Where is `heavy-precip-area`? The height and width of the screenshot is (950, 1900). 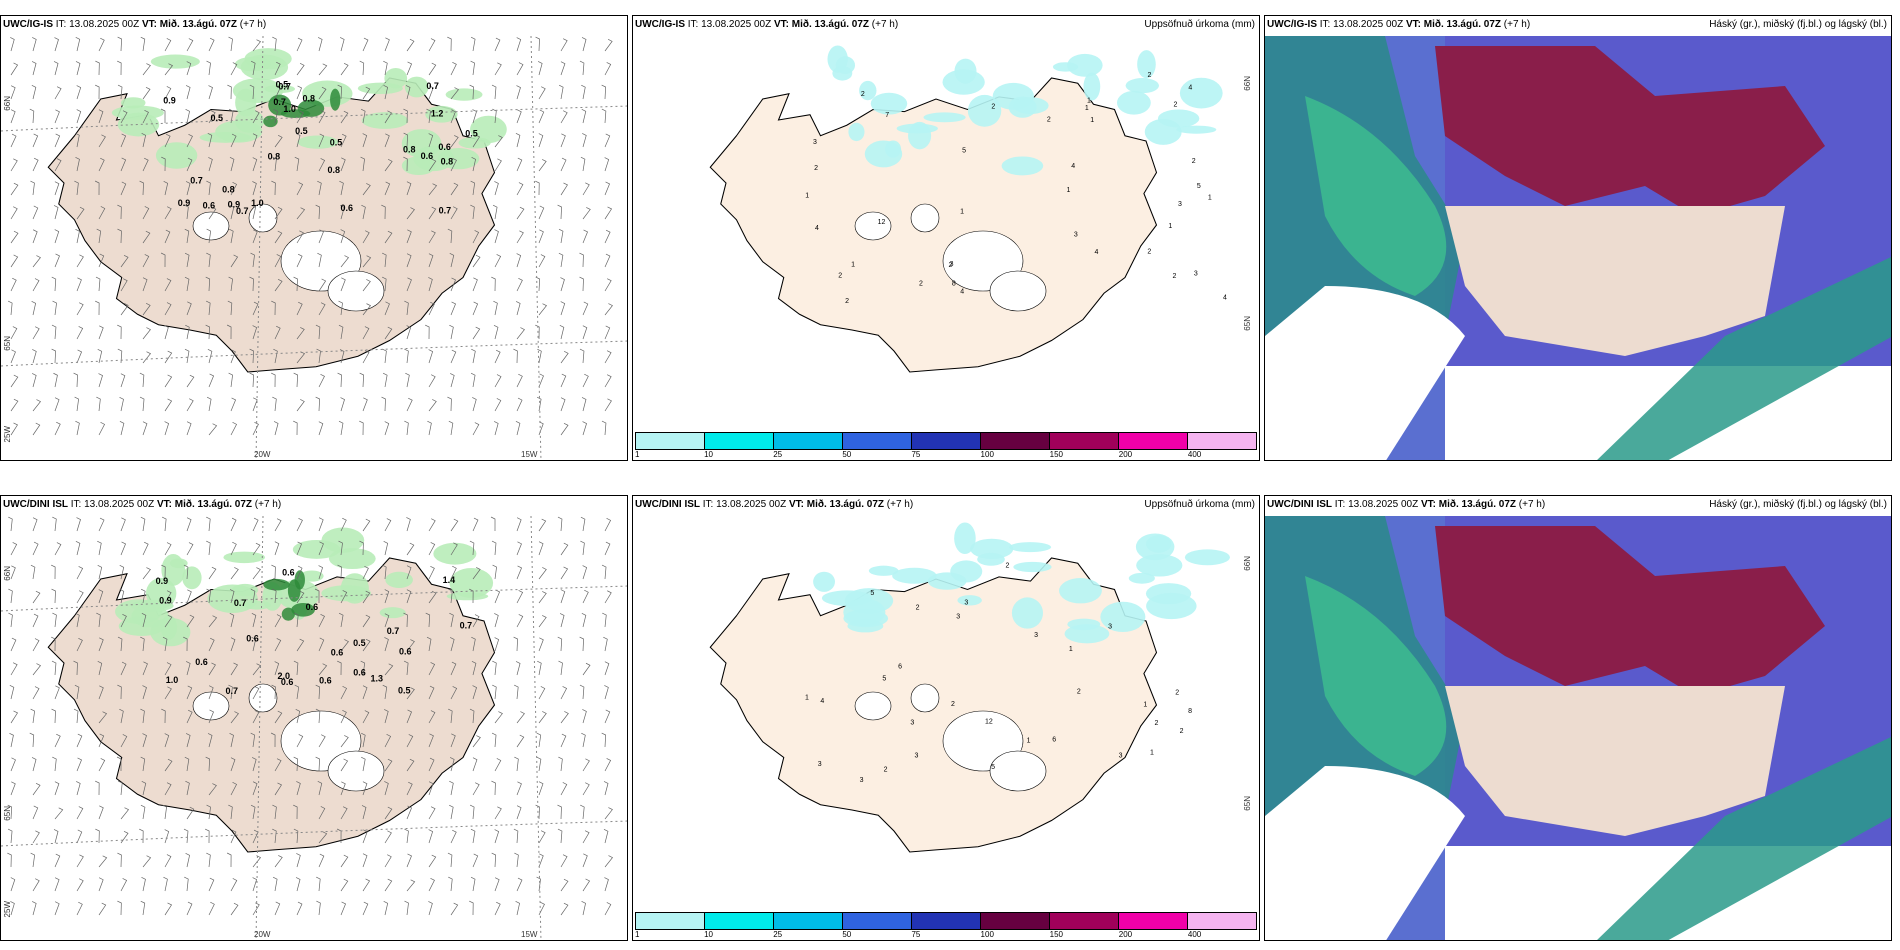
heavy-precip-area is located at coordinates (276, 584).